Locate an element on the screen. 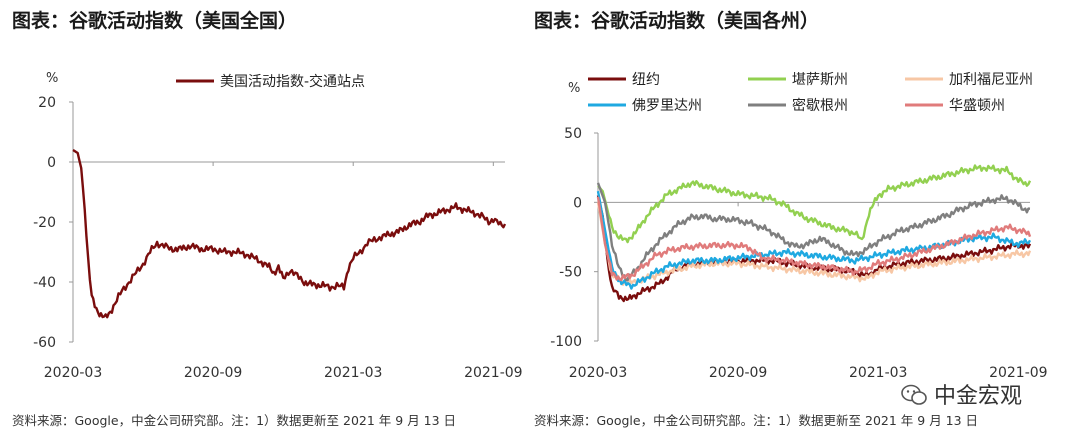 The width and height of the screenshot is (1080, 439). series-line-华盛顿州 is located at coordinates (814, 239).